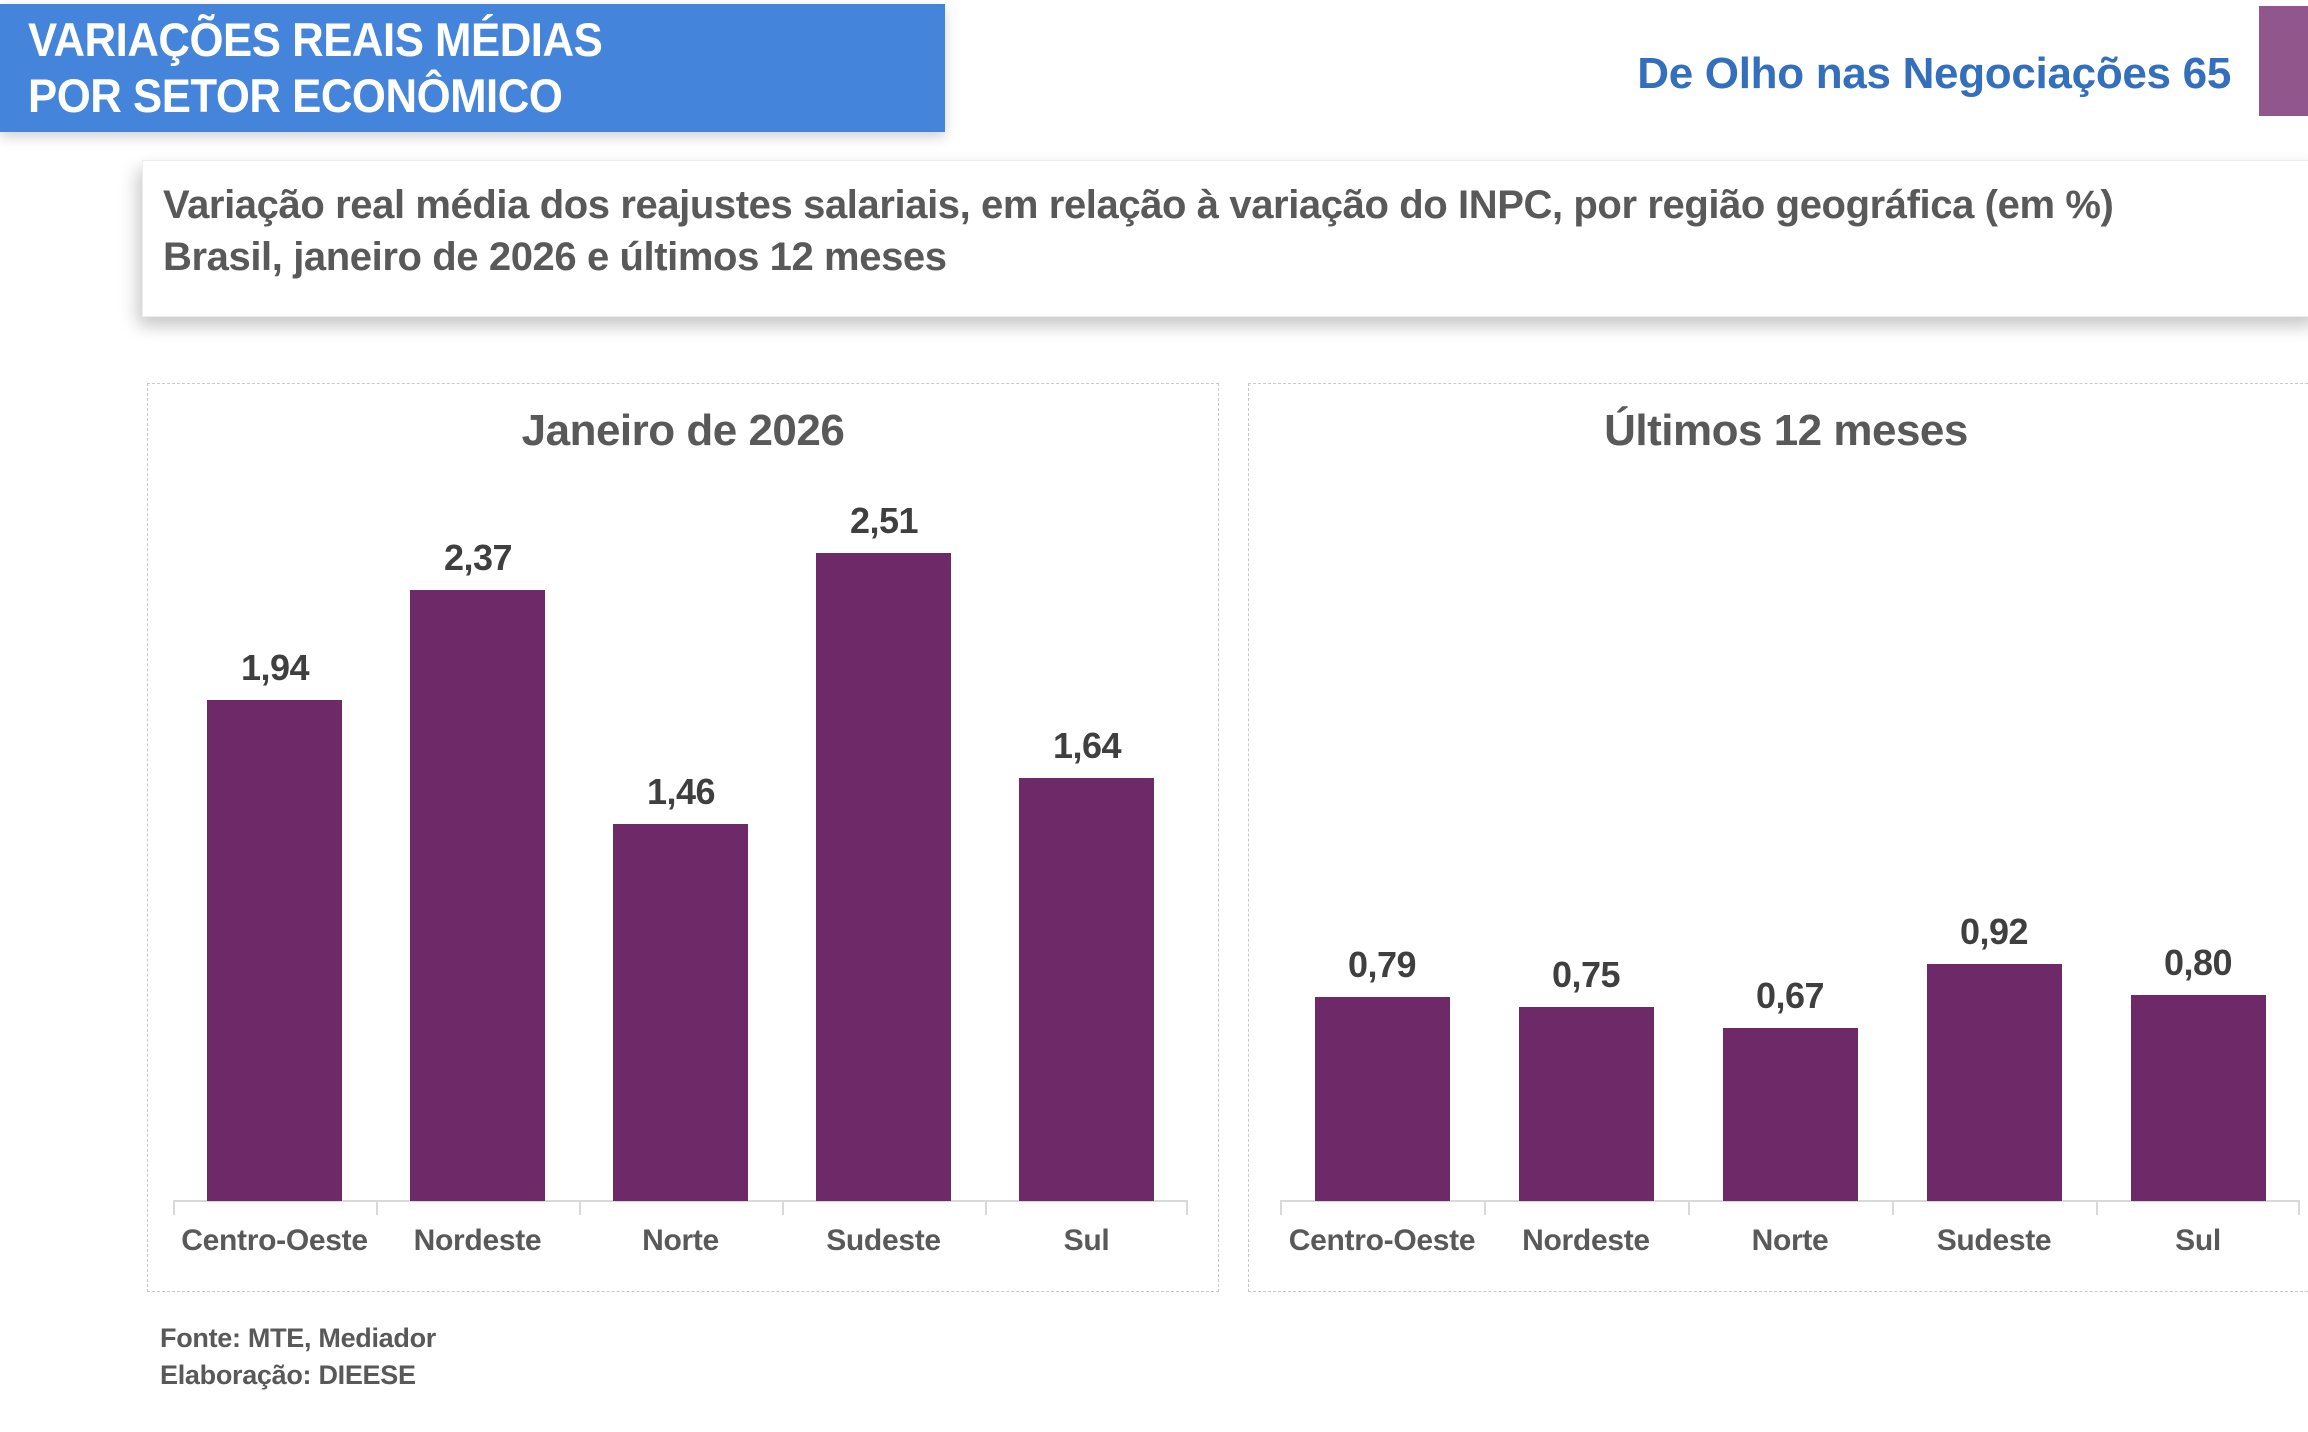 This screenshot has height=1432, width=2308. What do you see at coordinates (2198, 962) in the screenshot?
I see `bar-value-label: 0,80` at bounding box center [2198, 962].